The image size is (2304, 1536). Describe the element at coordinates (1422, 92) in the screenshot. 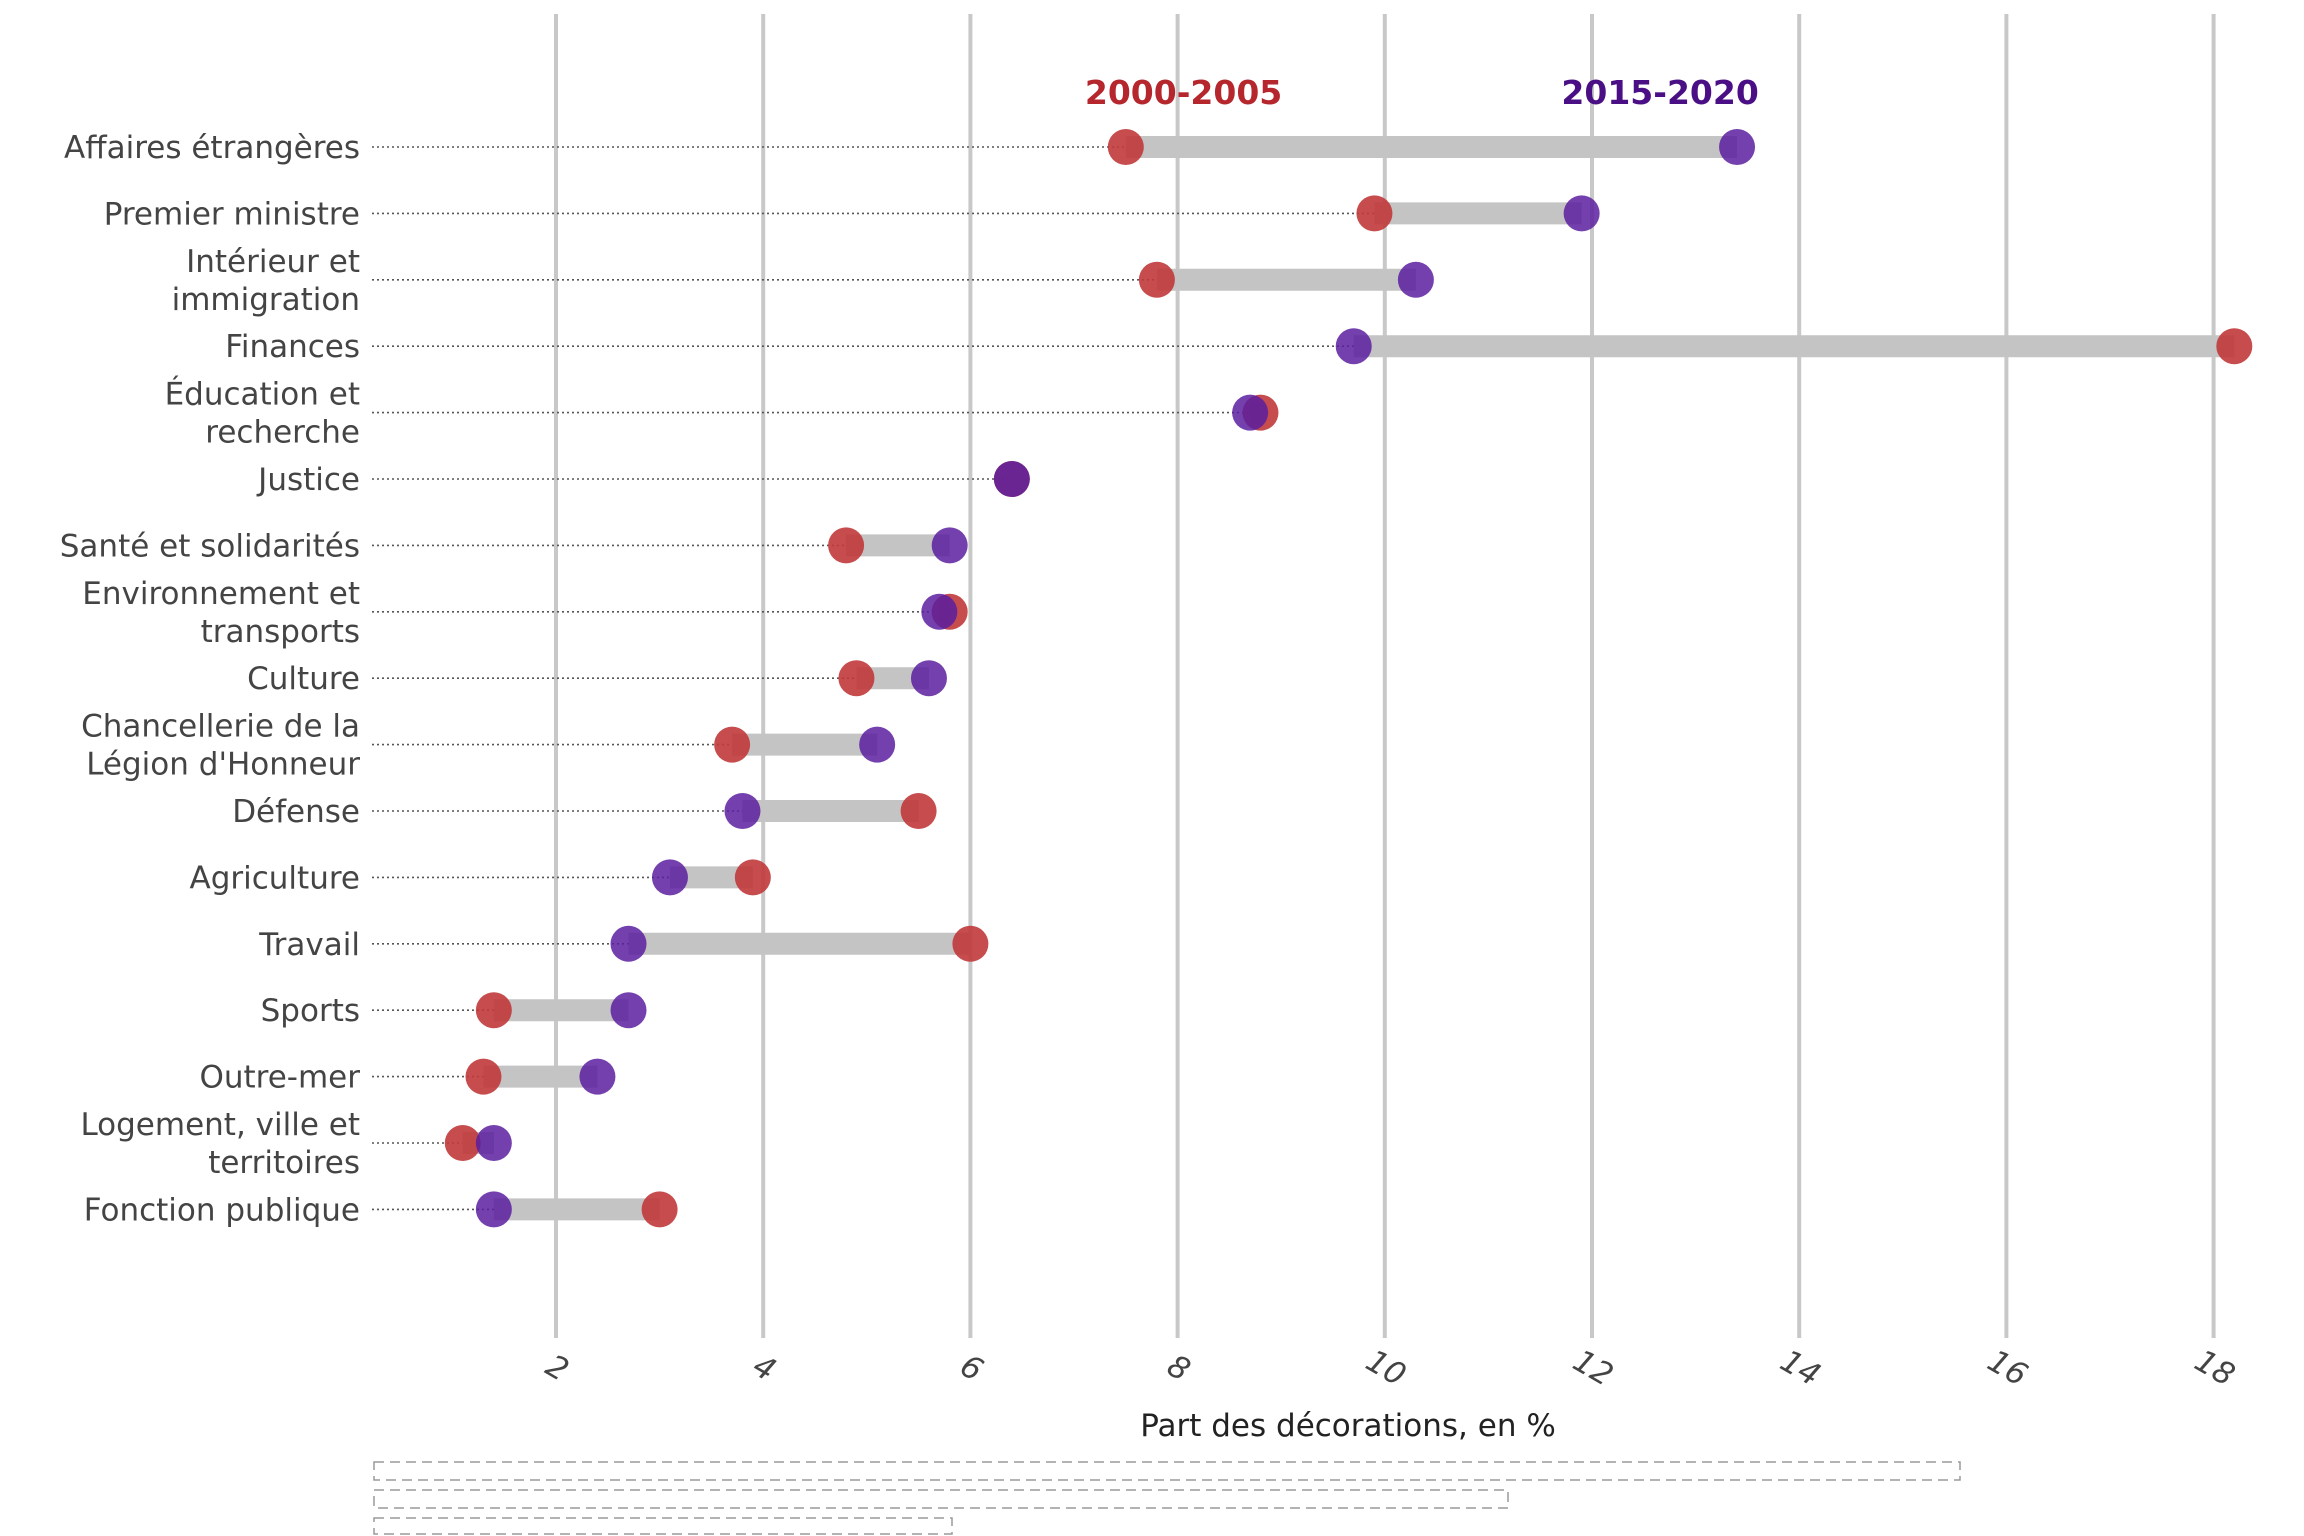

I see `series-labels: 2000-2005 2015-2020` at that location.